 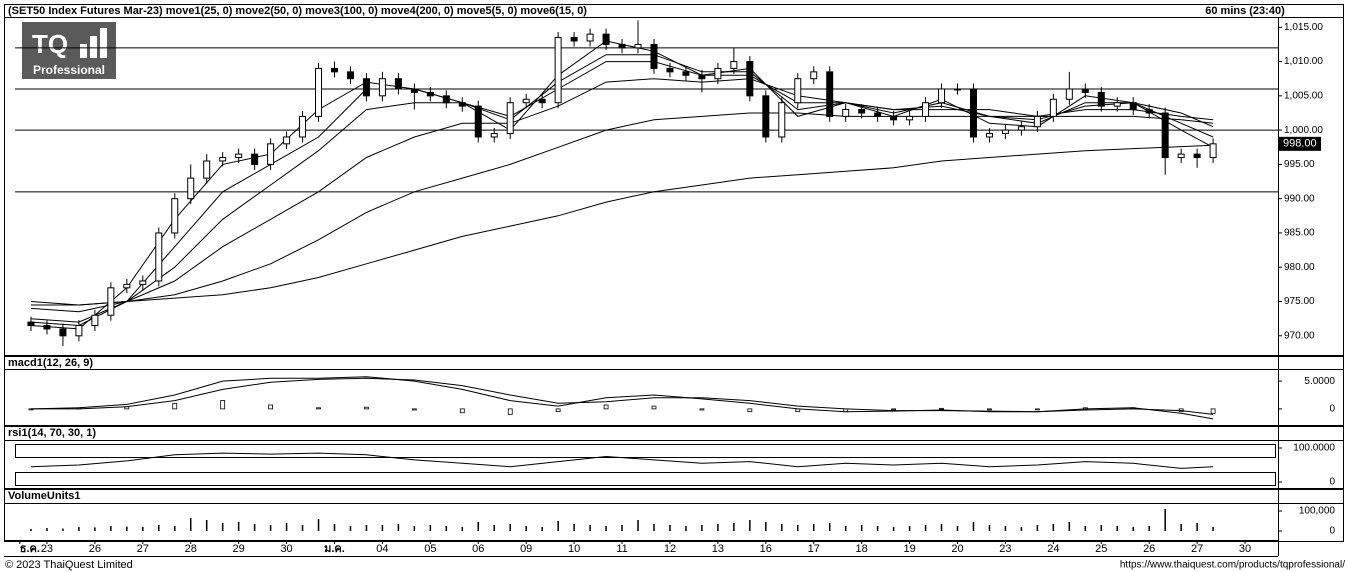 What do you see at coordinates (645, 451) in the screenshot?
I see `rsi-overbought-band` at bounding box center [645, 451].